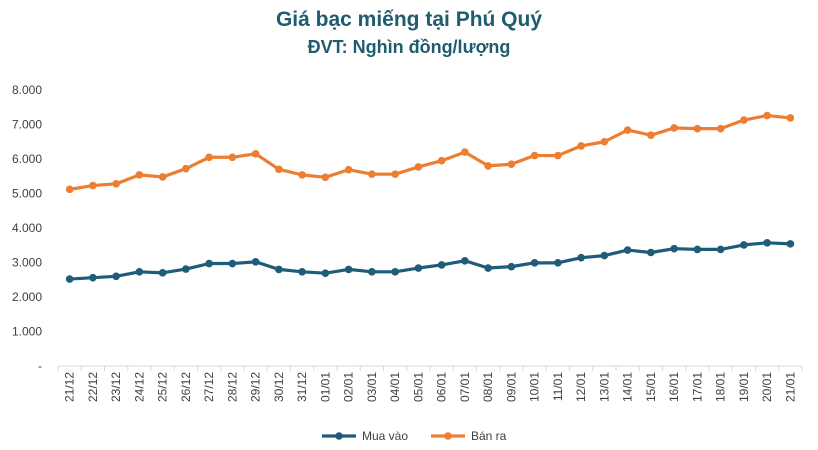 This screenshot has width=818, height=450. What do you see at coordinates (604, 387) in the screenshot?
I see `x-tick-label: 13/01` at bounding box center [604, 387].